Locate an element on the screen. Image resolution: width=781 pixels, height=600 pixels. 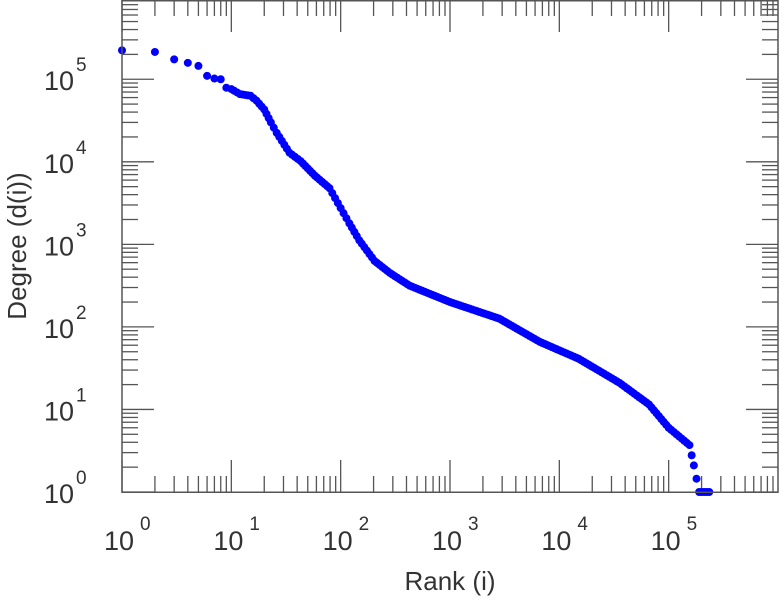
y-tick-exponent: 2 is located at coordinates (81, 313).